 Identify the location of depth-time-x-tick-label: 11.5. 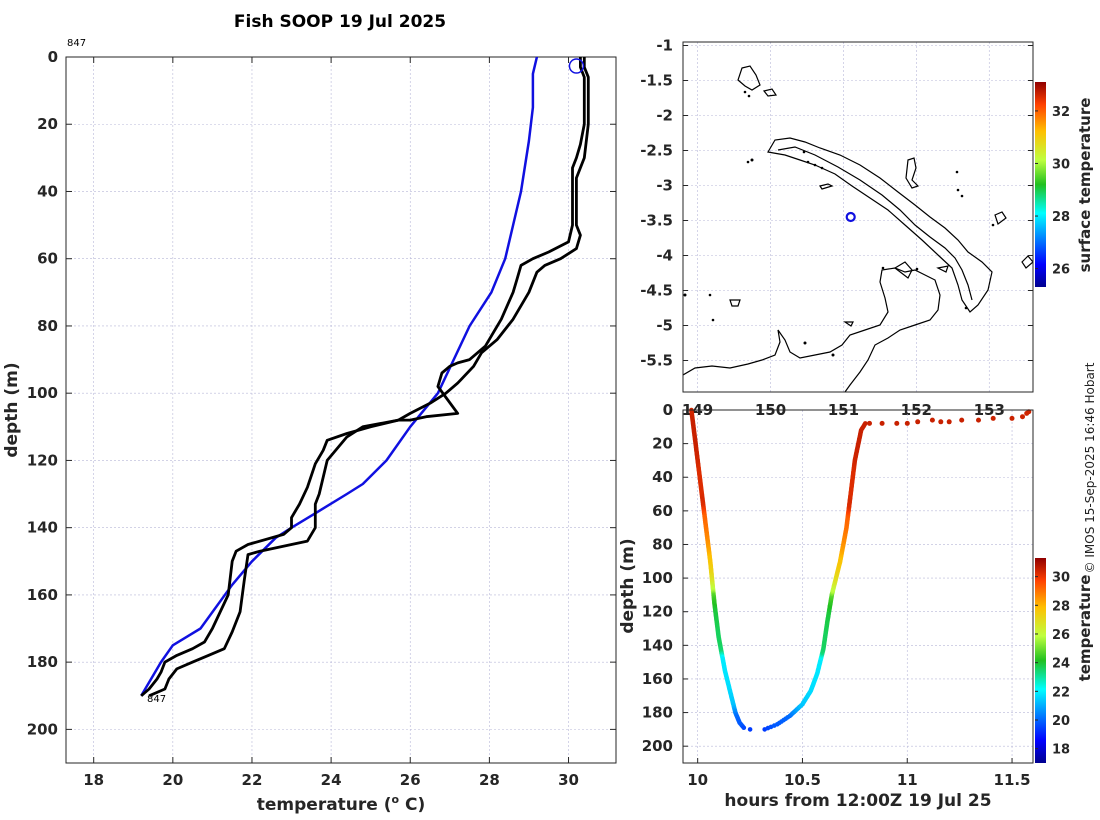
(1012, 780).